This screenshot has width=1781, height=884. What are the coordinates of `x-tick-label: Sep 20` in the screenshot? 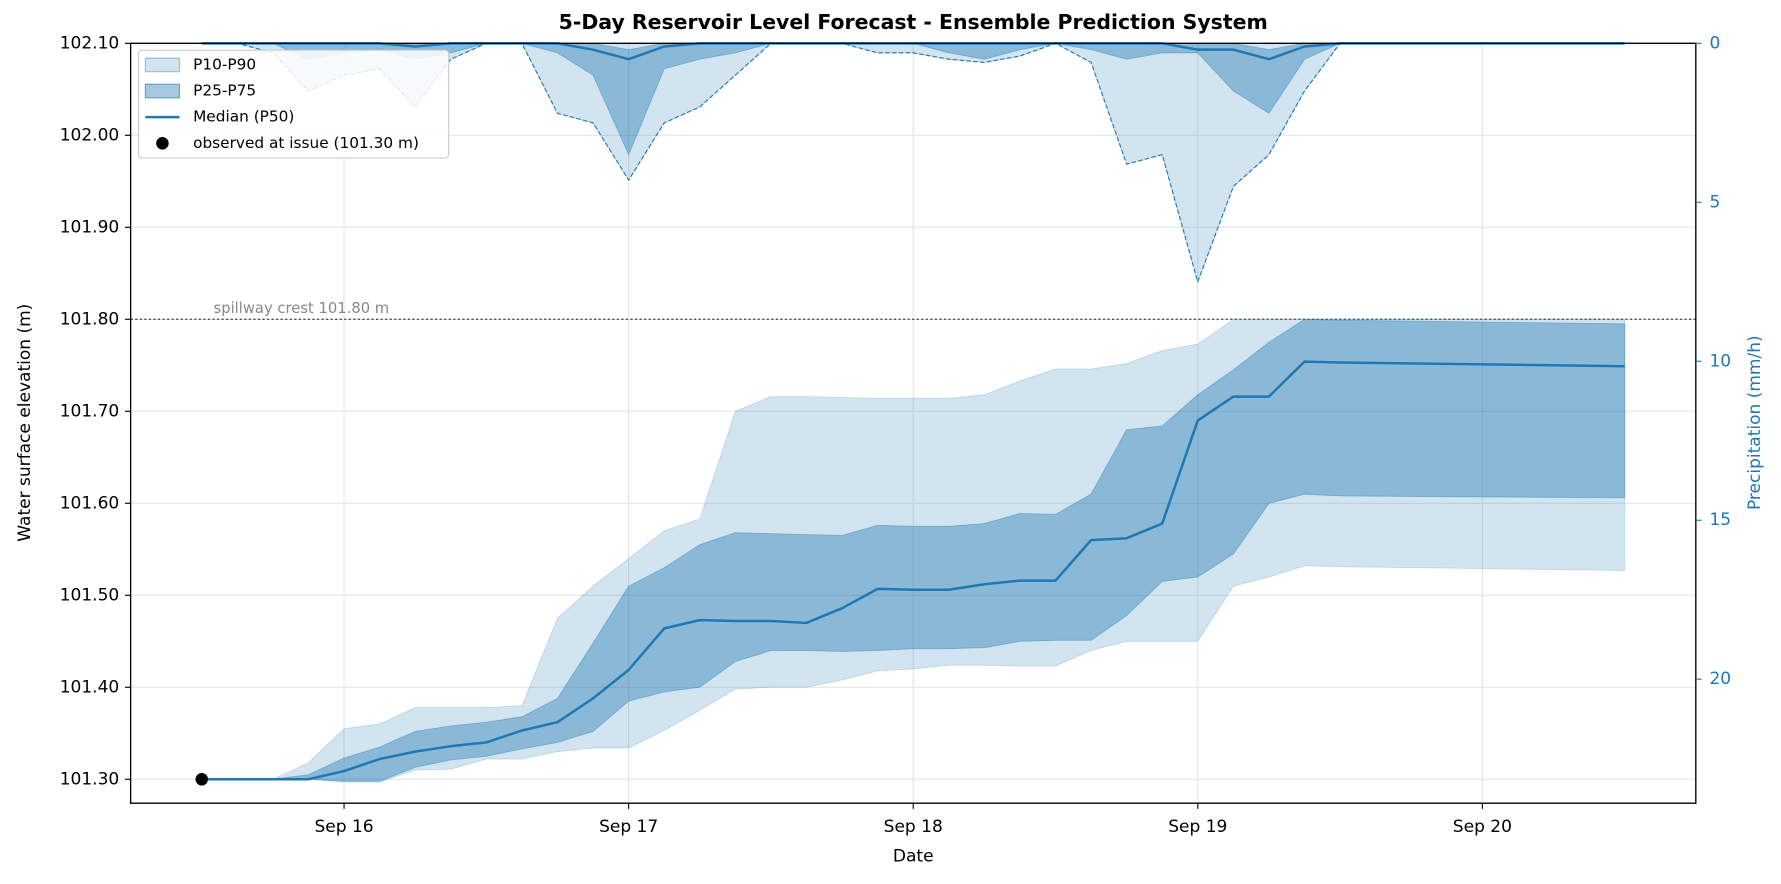 It's located at (1482, 827).